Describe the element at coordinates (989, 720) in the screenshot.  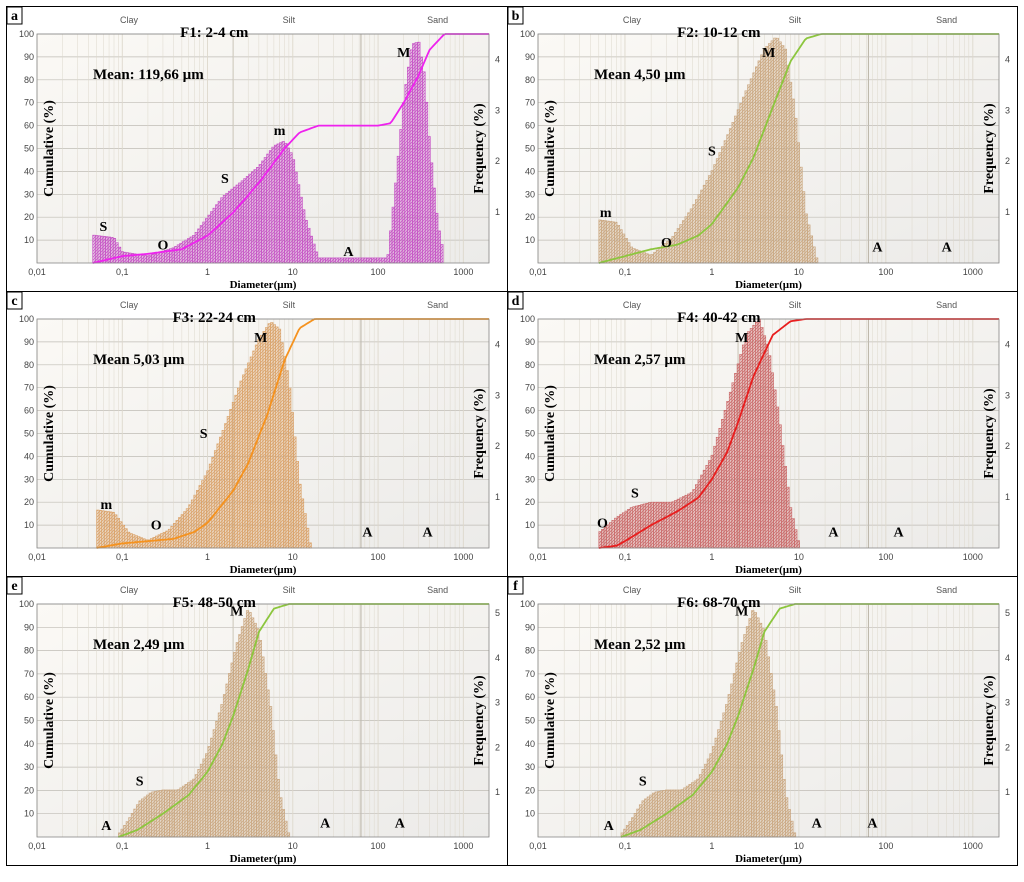
I see `y-right-axis-label: Frequency (%)` at that location.